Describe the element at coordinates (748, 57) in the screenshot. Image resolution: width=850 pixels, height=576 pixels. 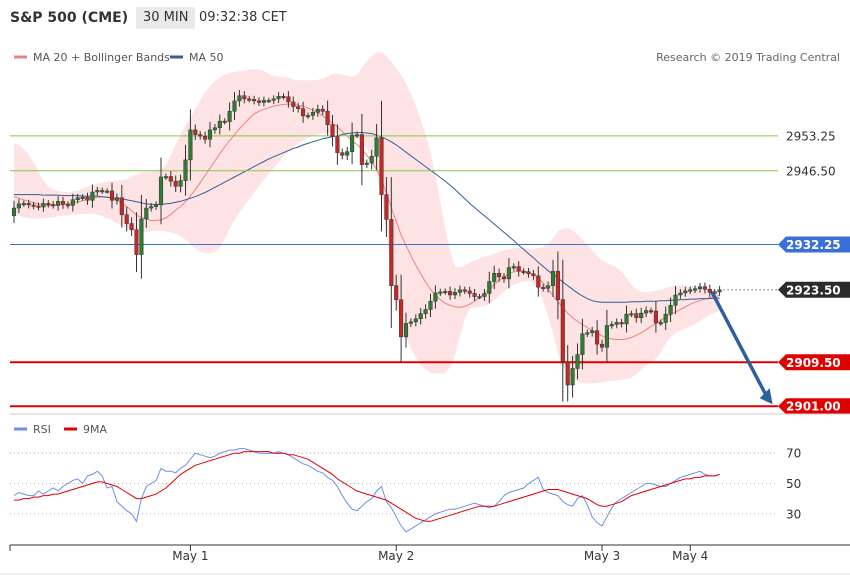
I see `credit-text: Research © 2019 Trading Central` at that location.